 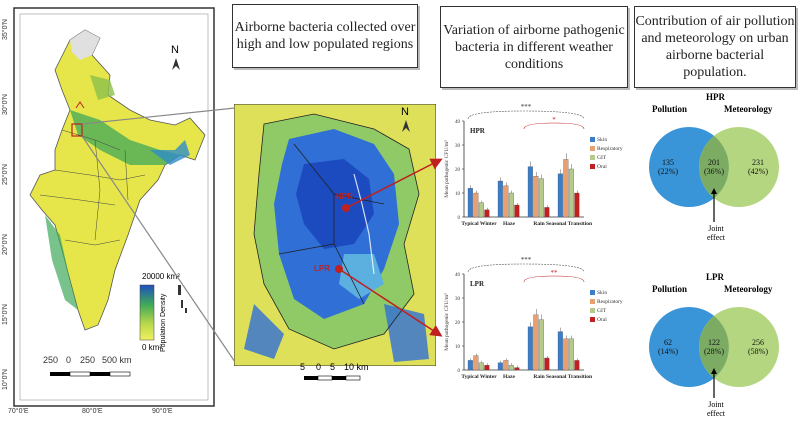 What do you see at coordinates (90, 374) in the screenshot?
I see `india-scale-bar` at bounding box center [90, 374].